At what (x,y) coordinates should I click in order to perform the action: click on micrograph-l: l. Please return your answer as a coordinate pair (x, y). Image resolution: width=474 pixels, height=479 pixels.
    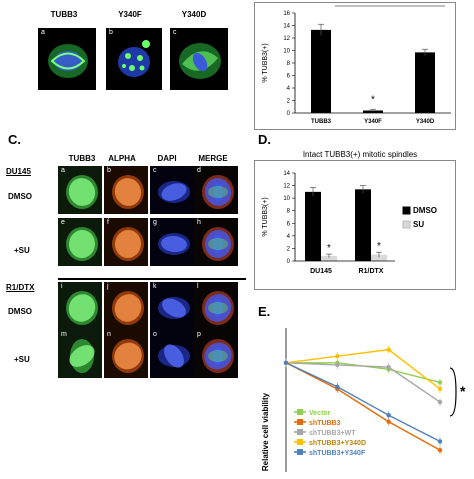
    Looking at the image, I should click on (216, 306).